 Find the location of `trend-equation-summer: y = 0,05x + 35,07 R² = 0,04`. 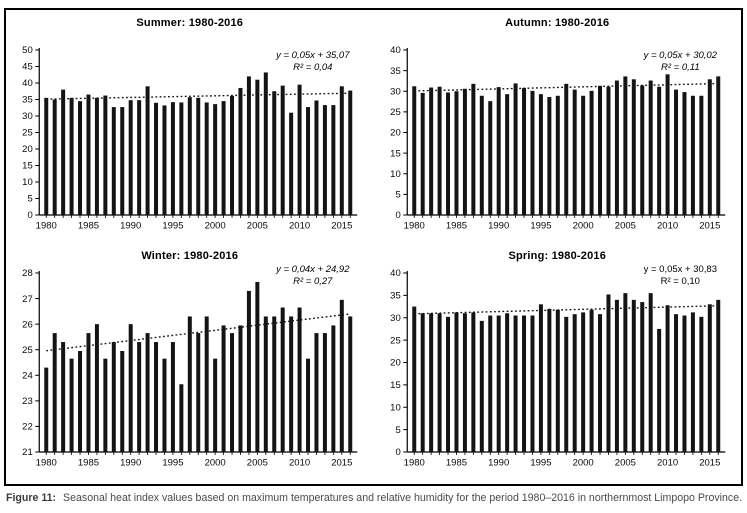

trend-equation-summer: y = 0,05x + 35,07 R² = 0,04 is located at coordinates (312, 62).